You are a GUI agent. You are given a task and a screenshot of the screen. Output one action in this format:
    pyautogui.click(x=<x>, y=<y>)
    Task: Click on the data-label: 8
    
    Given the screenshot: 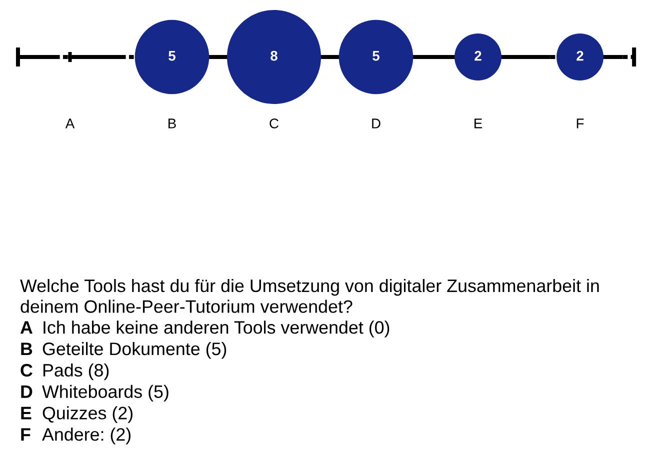 What is the action you would take?
    pyautogui.click(x=274, y=55)
    